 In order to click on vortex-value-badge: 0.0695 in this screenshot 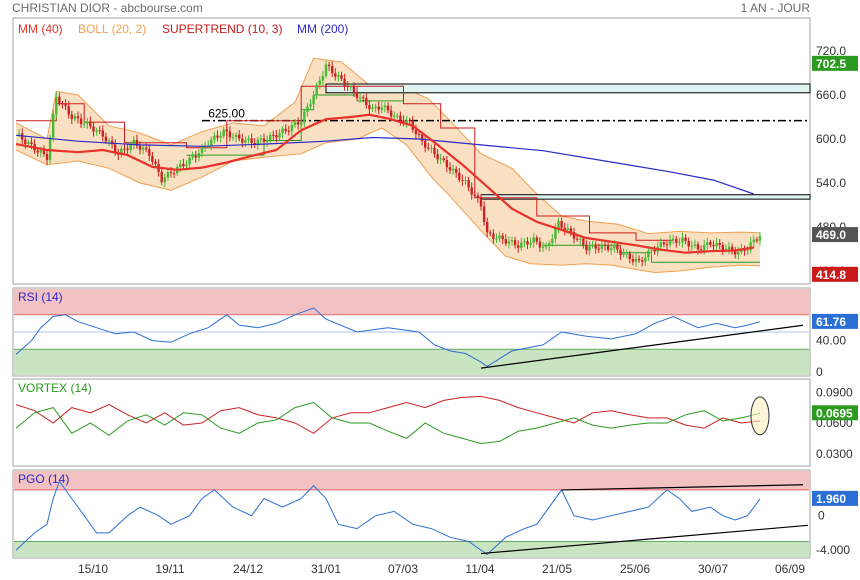, I will do `click(834, 413)`.